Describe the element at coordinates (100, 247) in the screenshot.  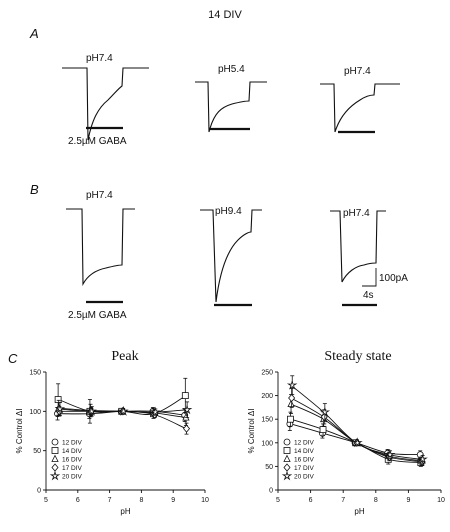
I see `trace-b1` at that location.